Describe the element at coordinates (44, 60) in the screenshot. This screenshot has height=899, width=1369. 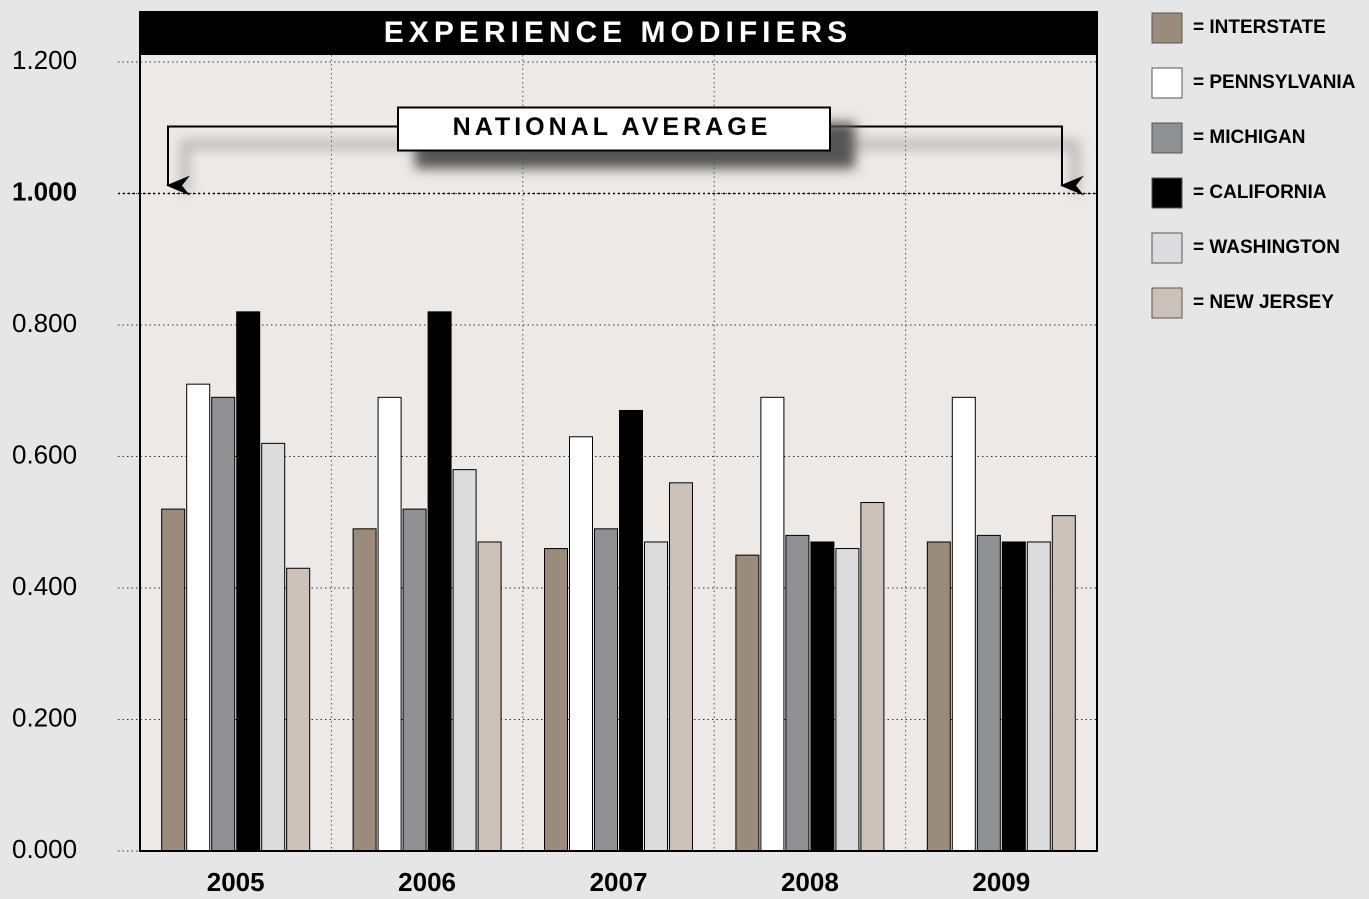
I see `y-tick-label: 1.200` at that location.